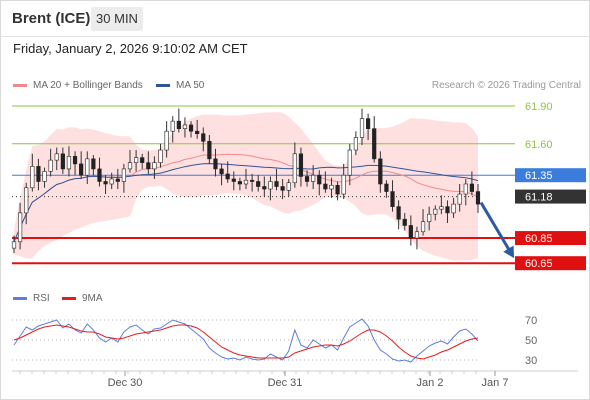  What do you see at coordinates (539, 107) in the screenshot?
I see `price-label-resistance: 61.90` at bounding box center [539, 107].